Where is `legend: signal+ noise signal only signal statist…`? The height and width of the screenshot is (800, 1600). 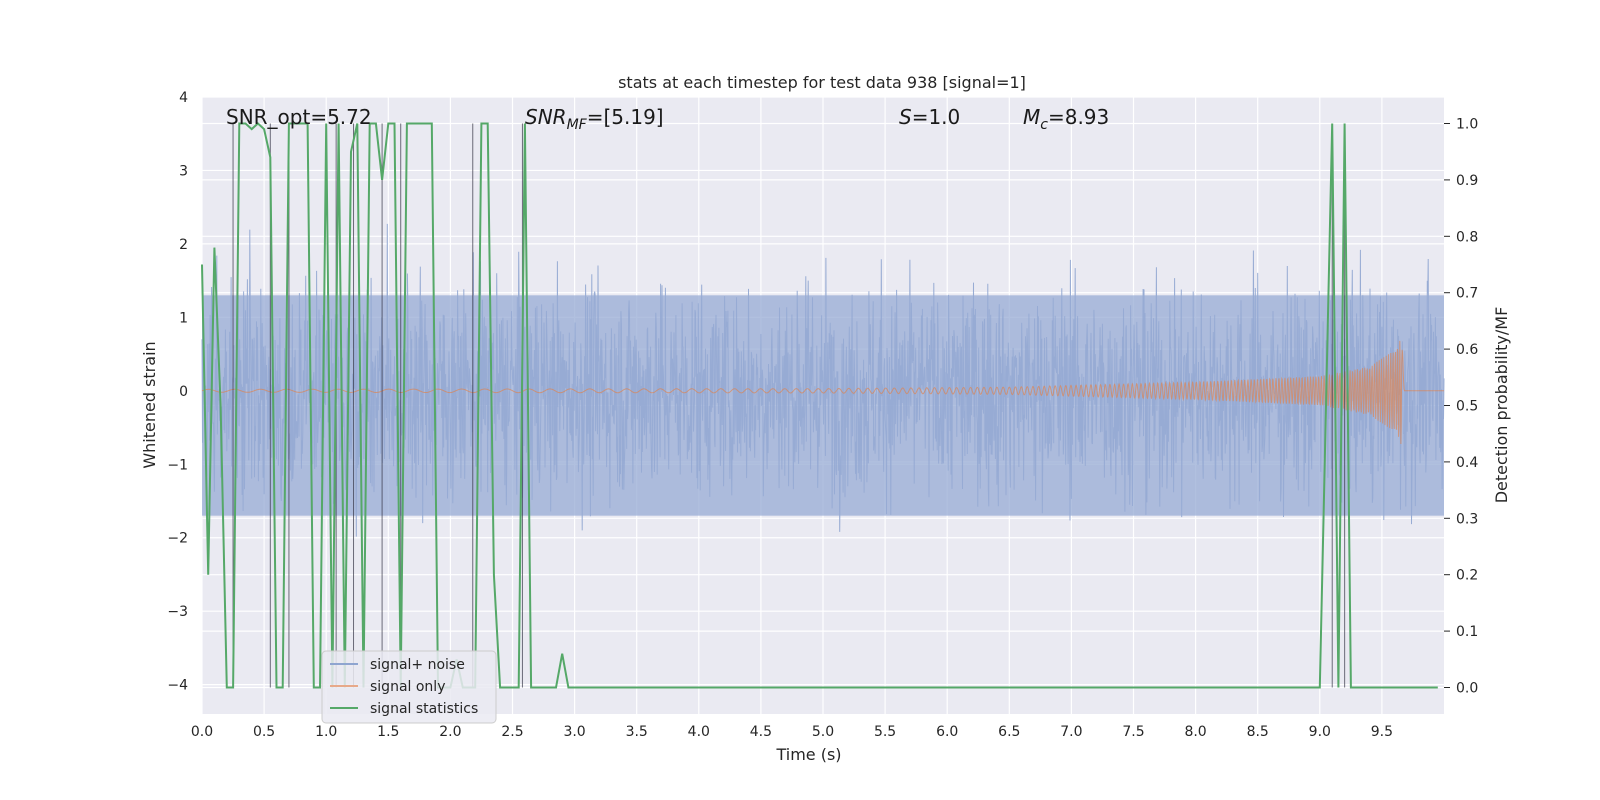
legend: signal+ noise signal only signal statist… is located at coordinates (409, 687).